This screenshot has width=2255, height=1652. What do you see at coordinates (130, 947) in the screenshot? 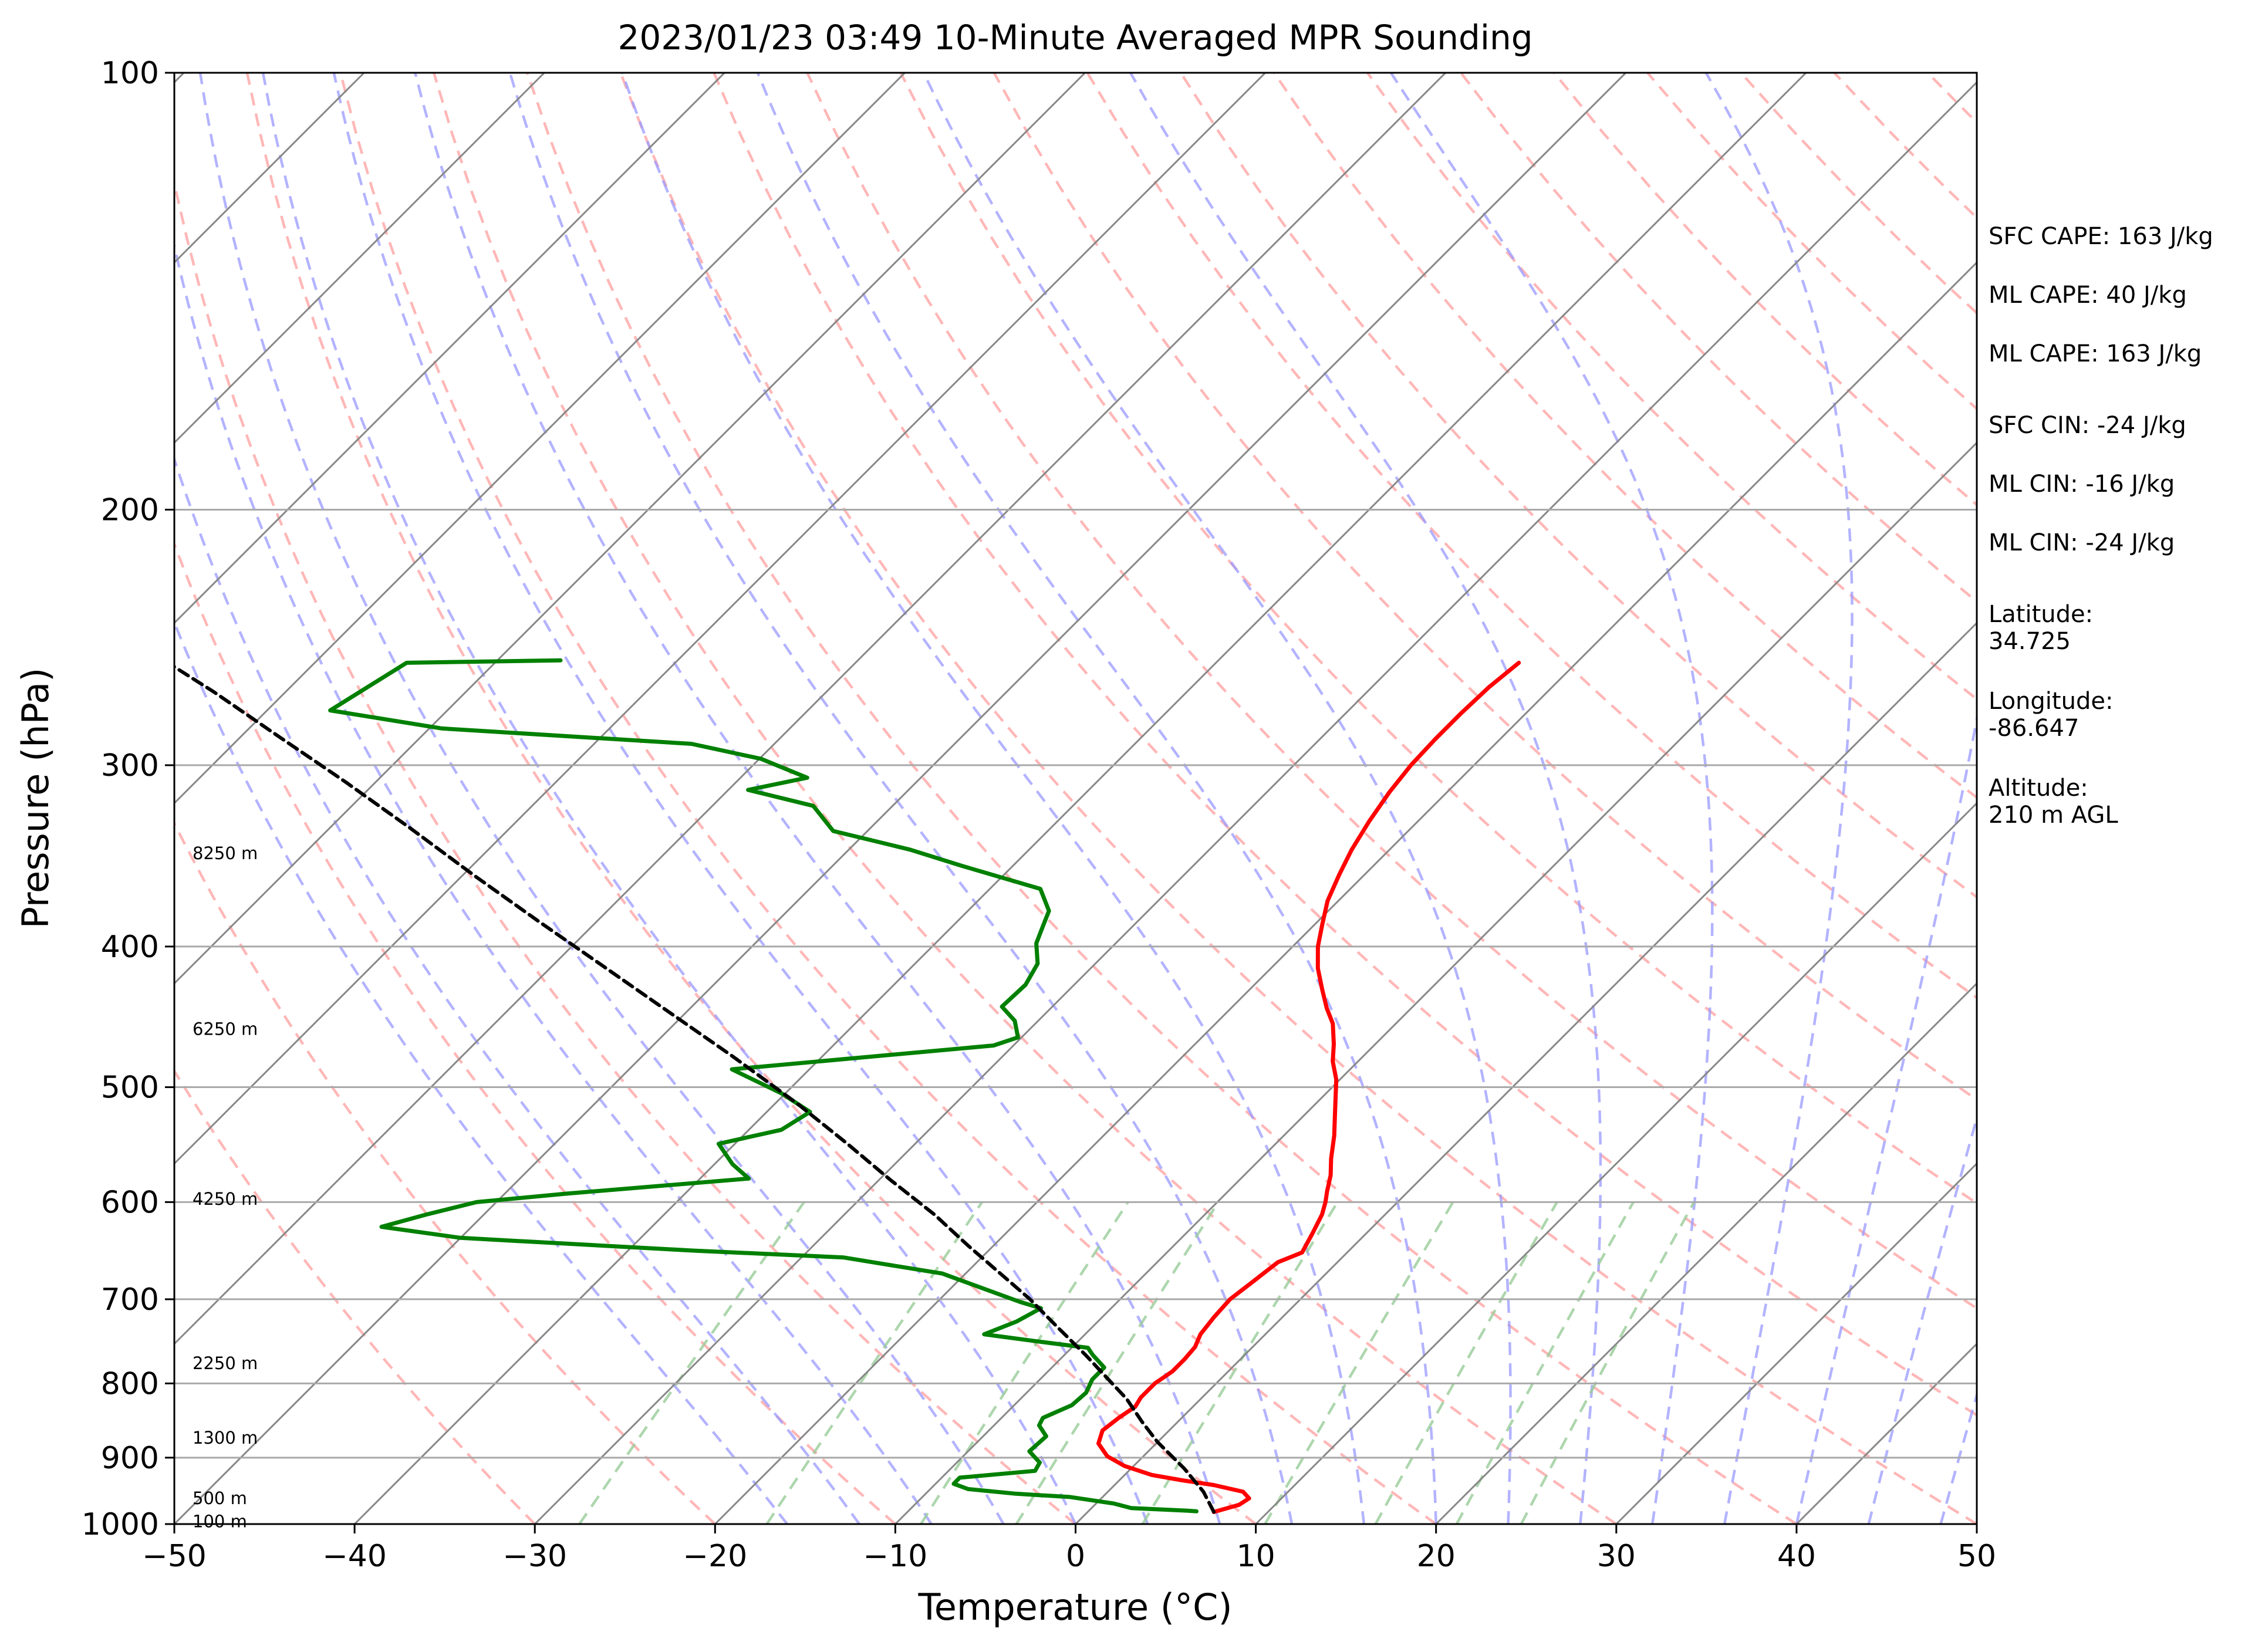
I see `y-tick-label: 400` at bounding box center [130, 947].